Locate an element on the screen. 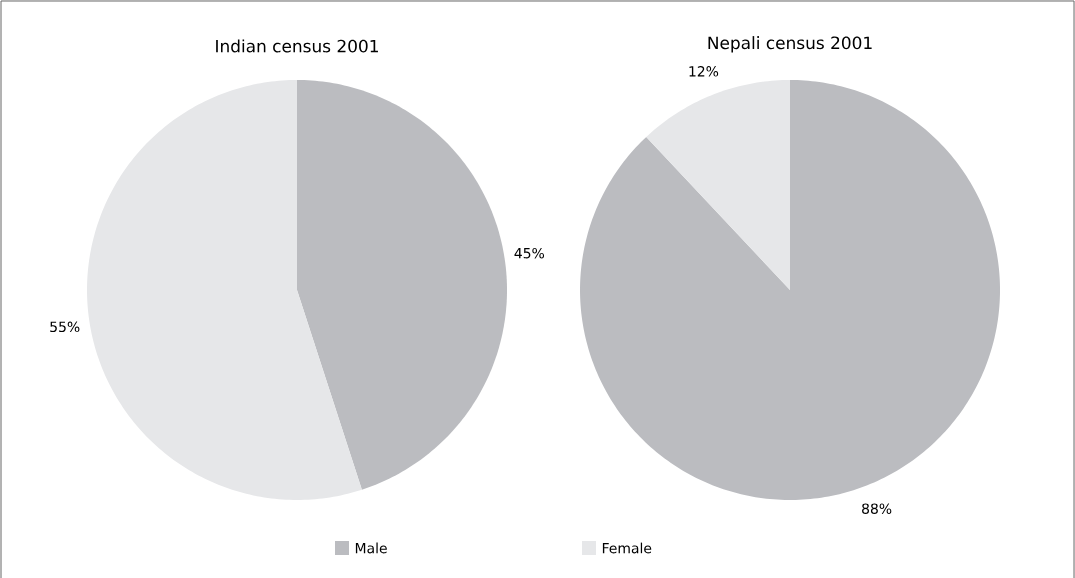  data-label: 55% is located at coordinates (65, 327).